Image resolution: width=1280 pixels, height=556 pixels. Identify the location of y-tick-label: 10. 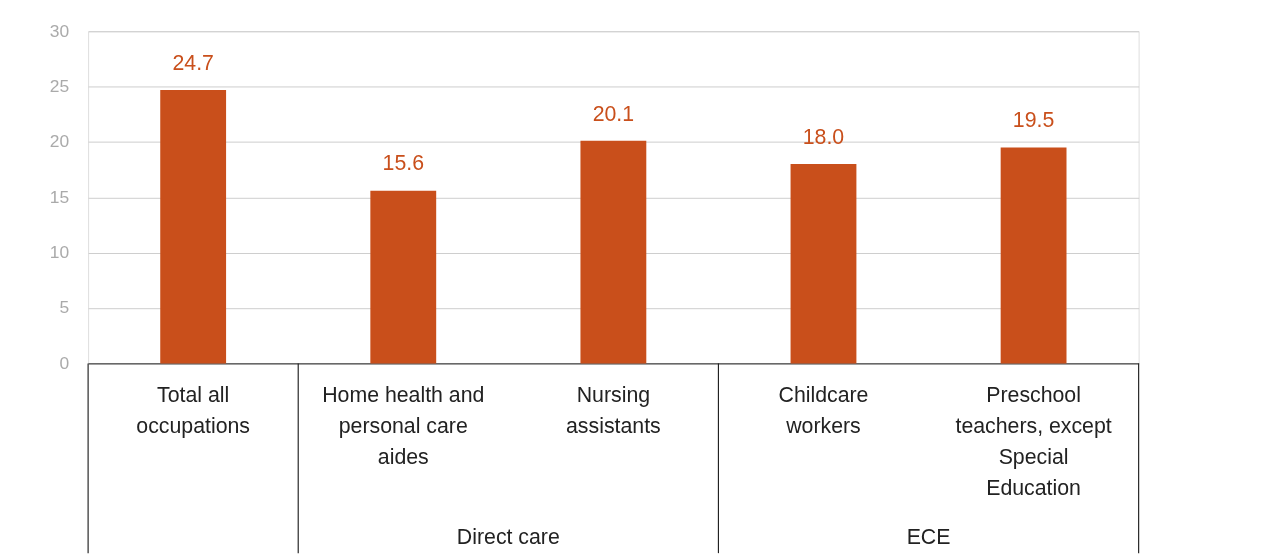
(59, 252).